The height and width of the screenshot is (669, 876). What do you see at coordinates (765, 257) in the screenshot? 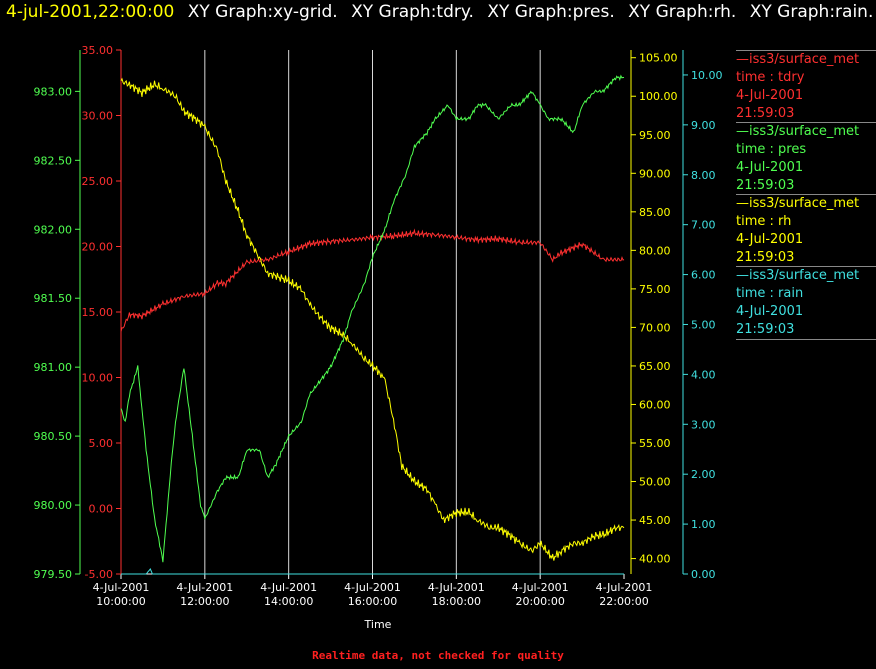
I see `legend-rh-time: 21:59:03` at bounding box center [765, 257].